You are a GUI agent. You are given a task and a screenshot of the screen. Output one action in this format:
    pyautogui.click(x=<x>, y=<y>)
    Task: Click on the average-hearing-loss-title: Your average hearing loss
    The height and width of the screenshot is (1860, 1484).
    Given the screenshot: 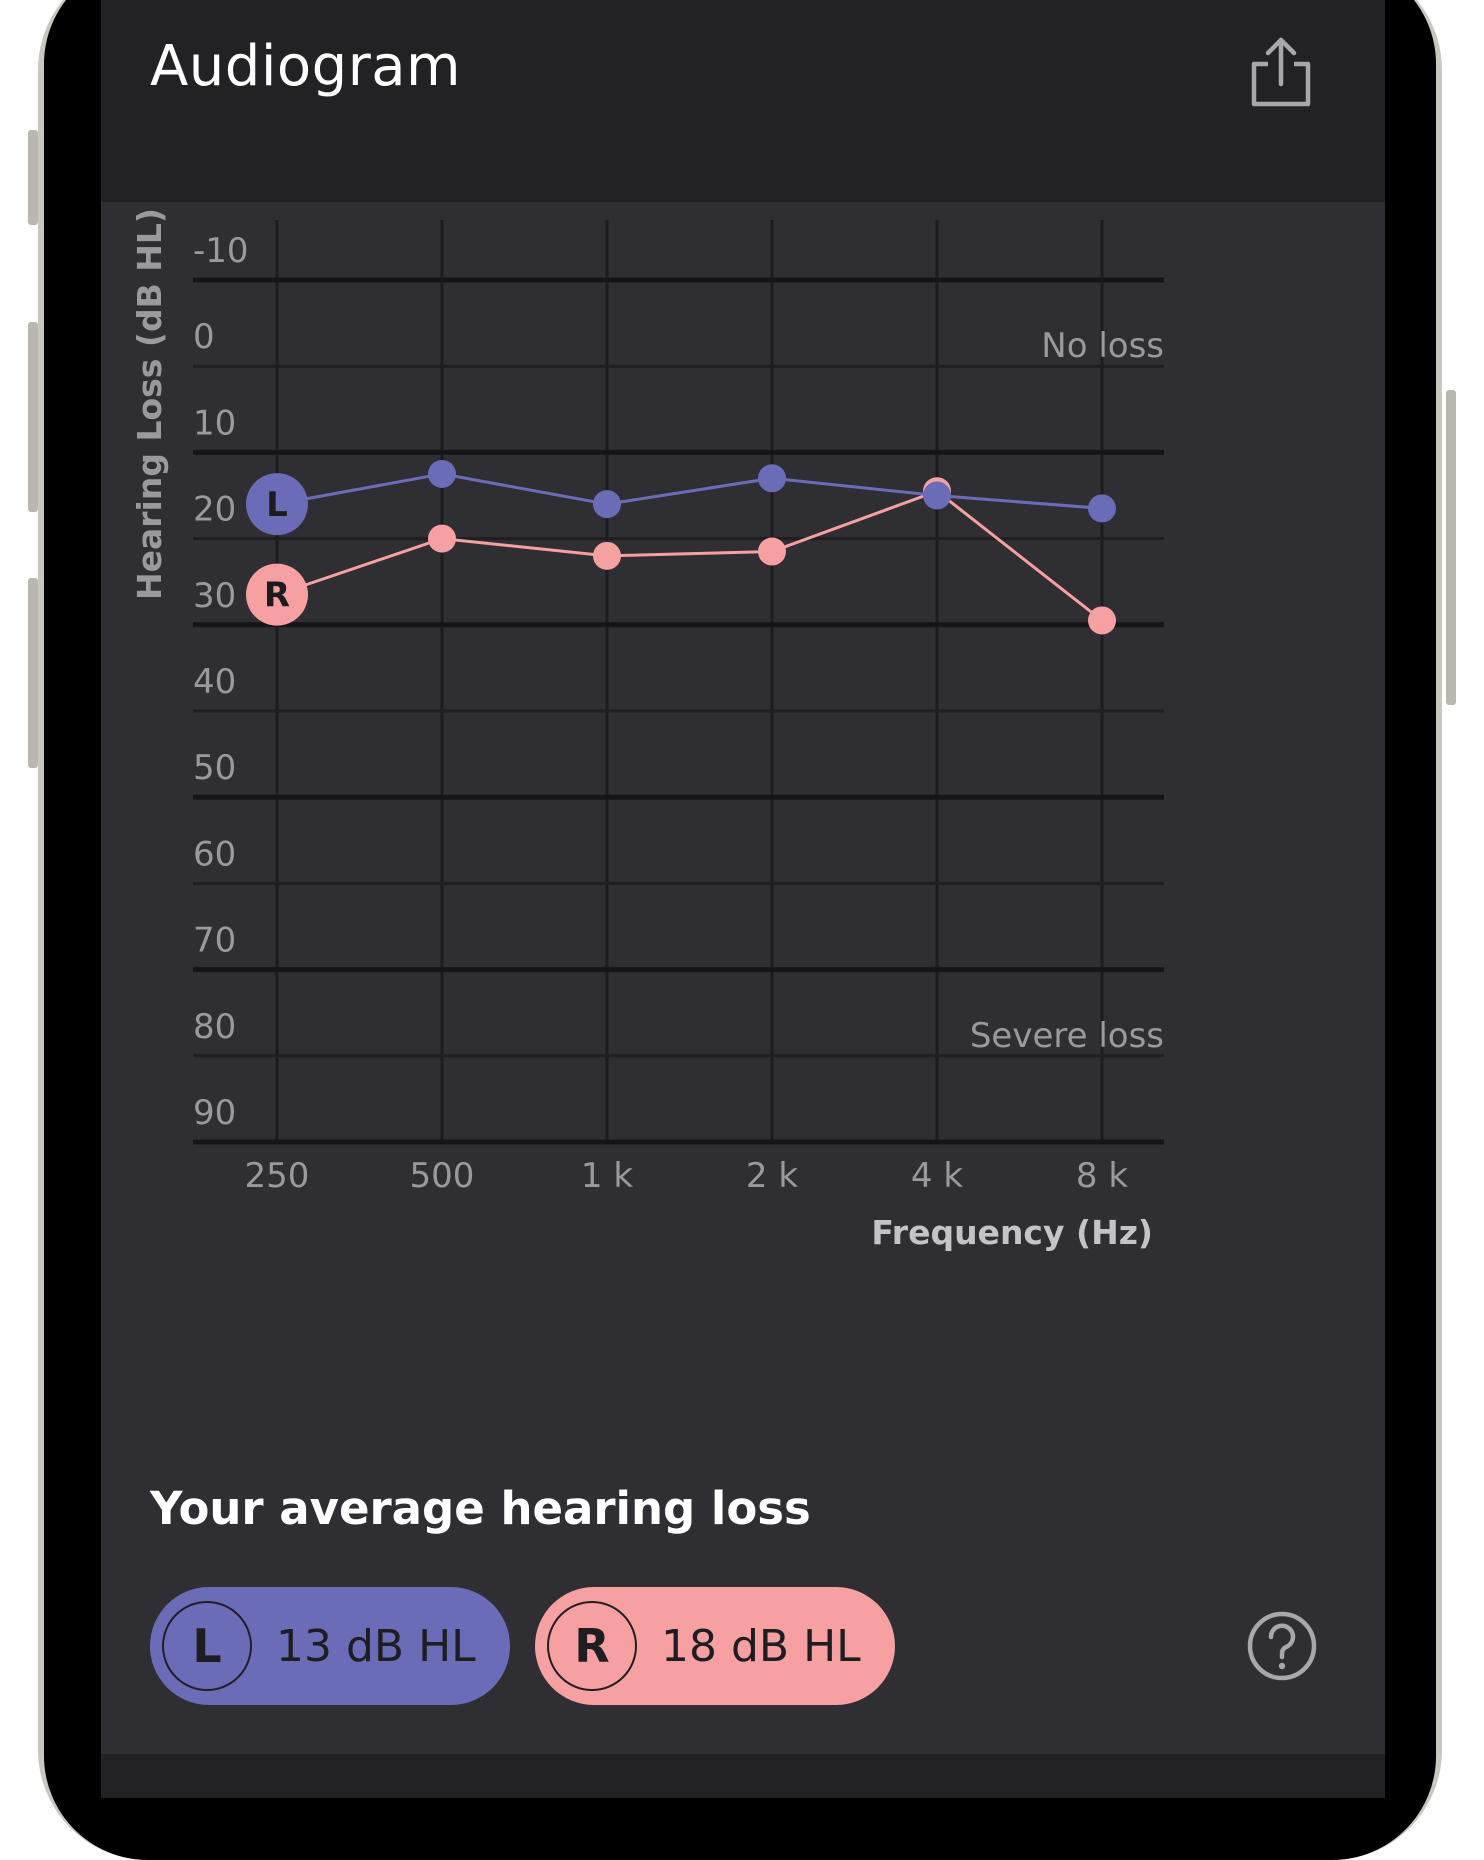 What is the action you would take?
    pyautogui.click(x=480, y=1508)
    